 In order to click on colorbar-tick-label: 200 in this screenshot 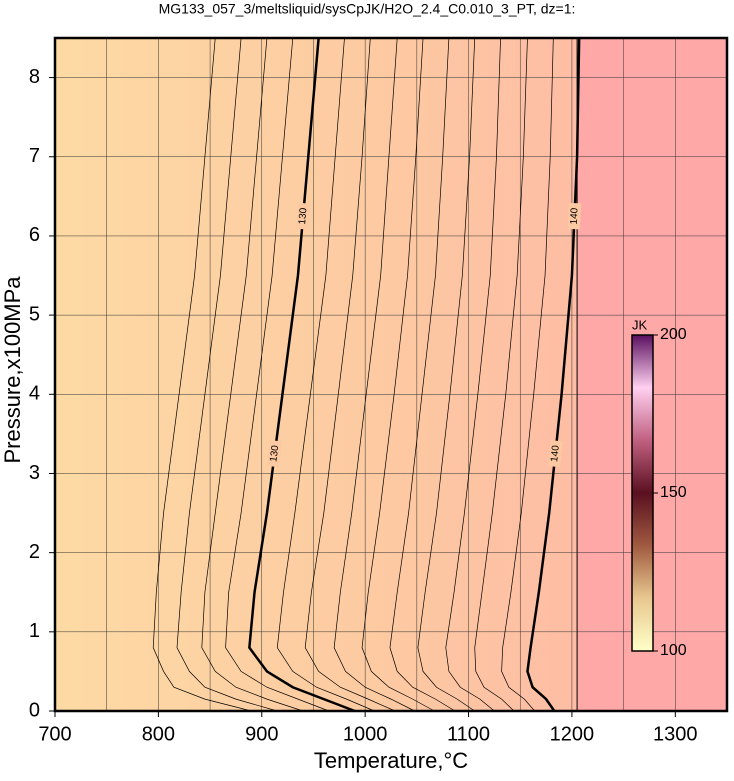, I will do `click(673, 334)`.